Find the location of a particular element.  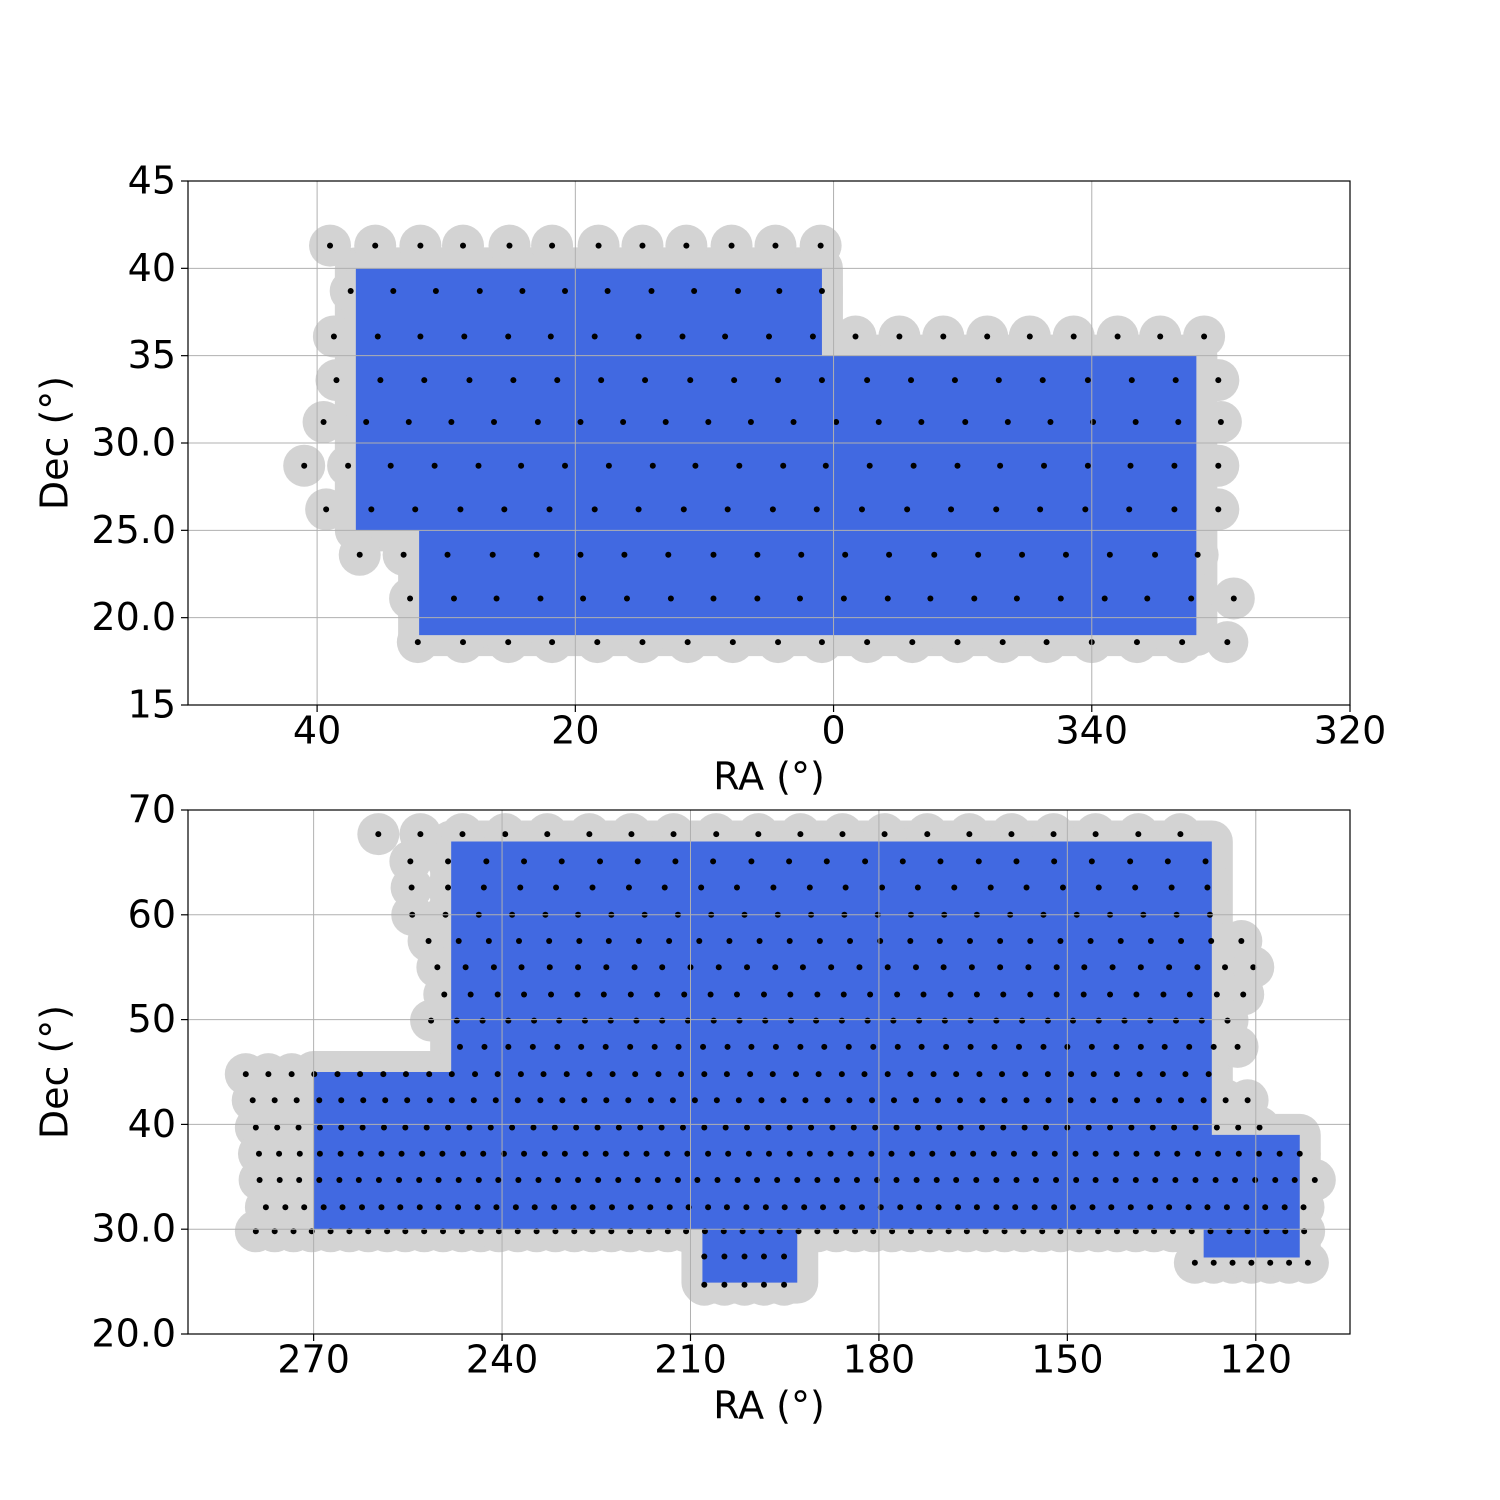

y-tick-label: 30.0 is located at coordinates (133, 1229).